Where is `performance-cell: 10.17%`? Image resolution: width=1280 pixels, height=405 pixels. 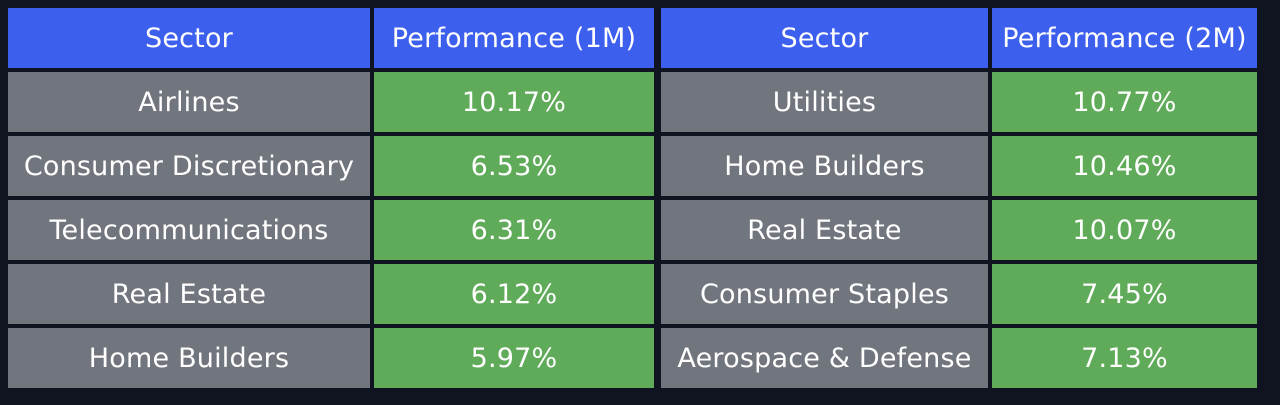 performance-cell: 10.17% is located at coordinates (514, 102).